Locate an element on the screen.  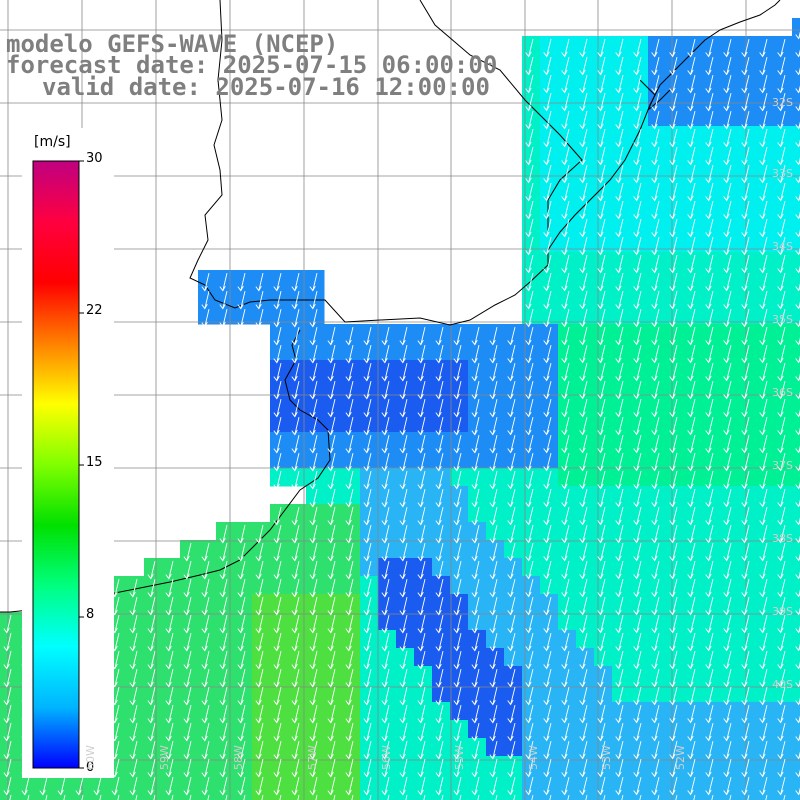
colorbar-tick-30: 30 is located at coordinates (94, 158).